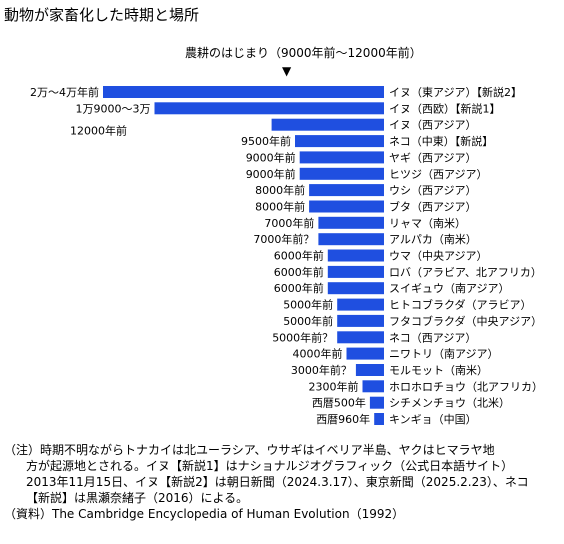  What do you see at coordinates (460, 305) in the screenshot?
I see `bar-category-label: ヒトコブラクダ（アラビア）` at bounding box center [460, 305].